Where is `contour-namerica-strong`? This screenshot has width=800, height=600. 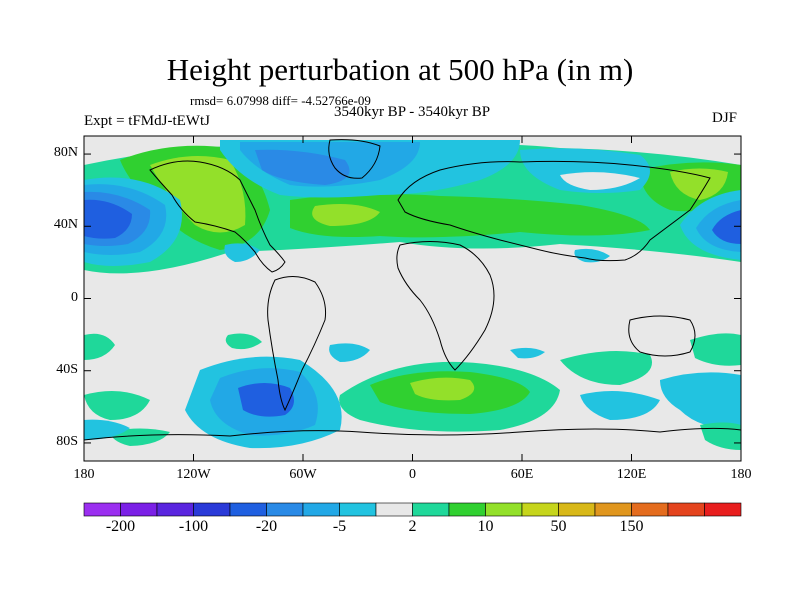 contour-namerica-strong is located at coordinates (198, 194).